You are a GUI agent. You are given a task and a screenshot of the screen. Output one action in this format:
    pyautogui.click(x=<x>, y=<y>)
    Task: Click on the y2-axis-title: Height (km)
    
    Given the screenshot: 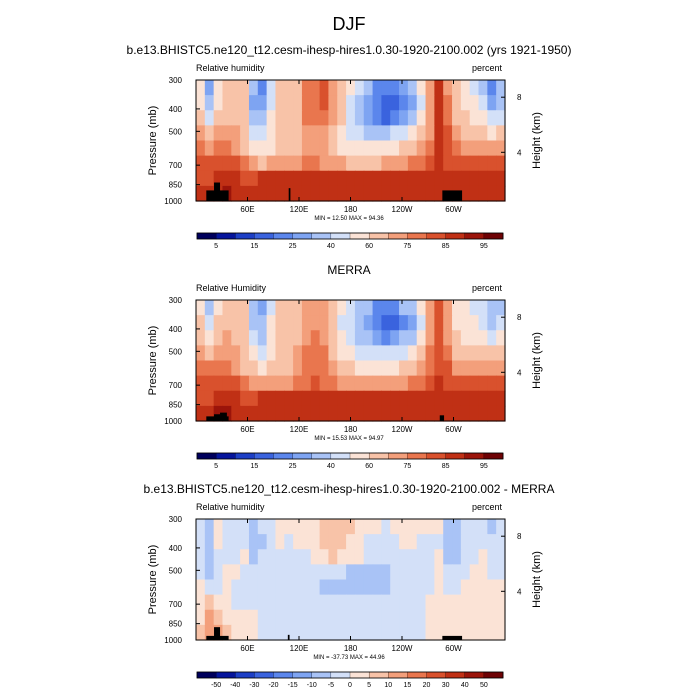 What is the action you would take?
    pyautogui.click(x=537, y=360)
    